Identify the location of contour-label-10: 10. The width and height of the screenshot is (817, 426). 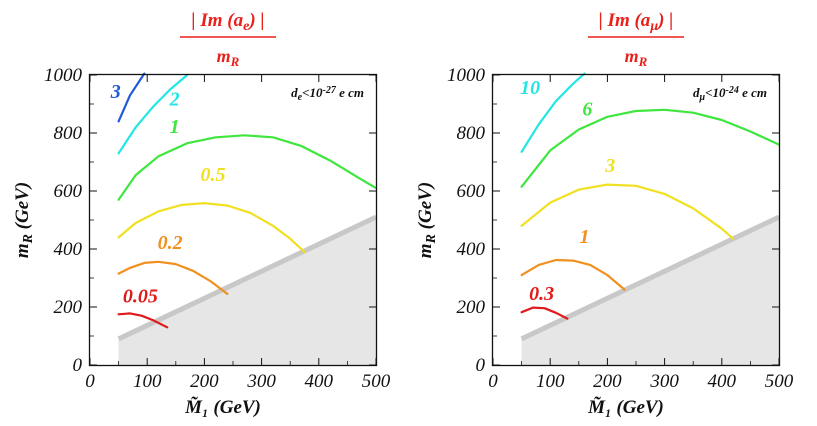
(530, 88).